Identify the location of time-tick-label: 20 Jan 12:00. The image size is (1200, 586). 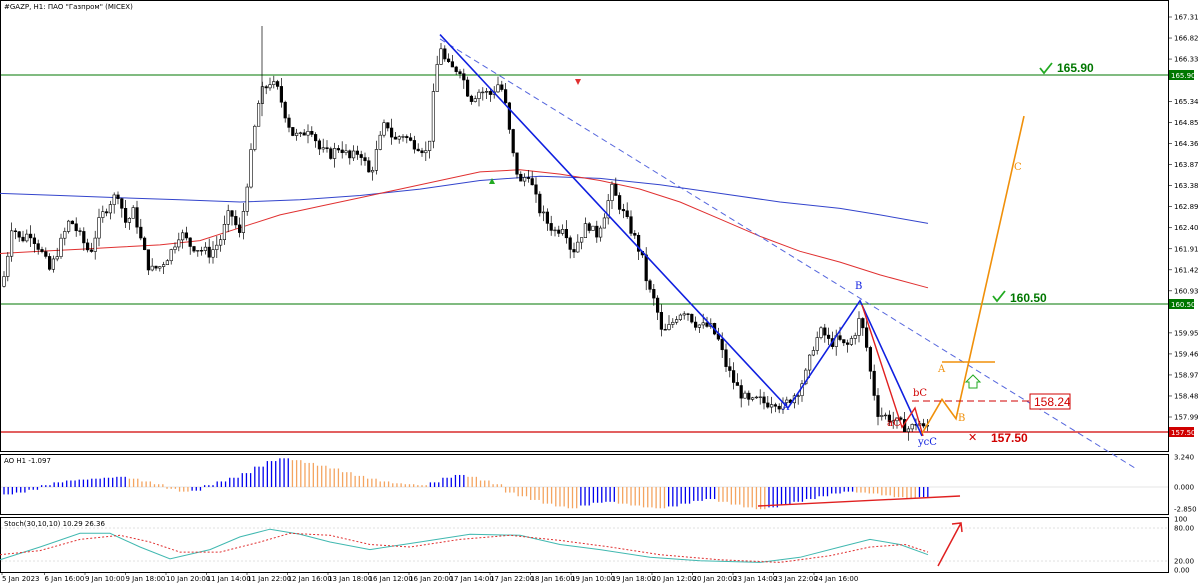
(674, 579).